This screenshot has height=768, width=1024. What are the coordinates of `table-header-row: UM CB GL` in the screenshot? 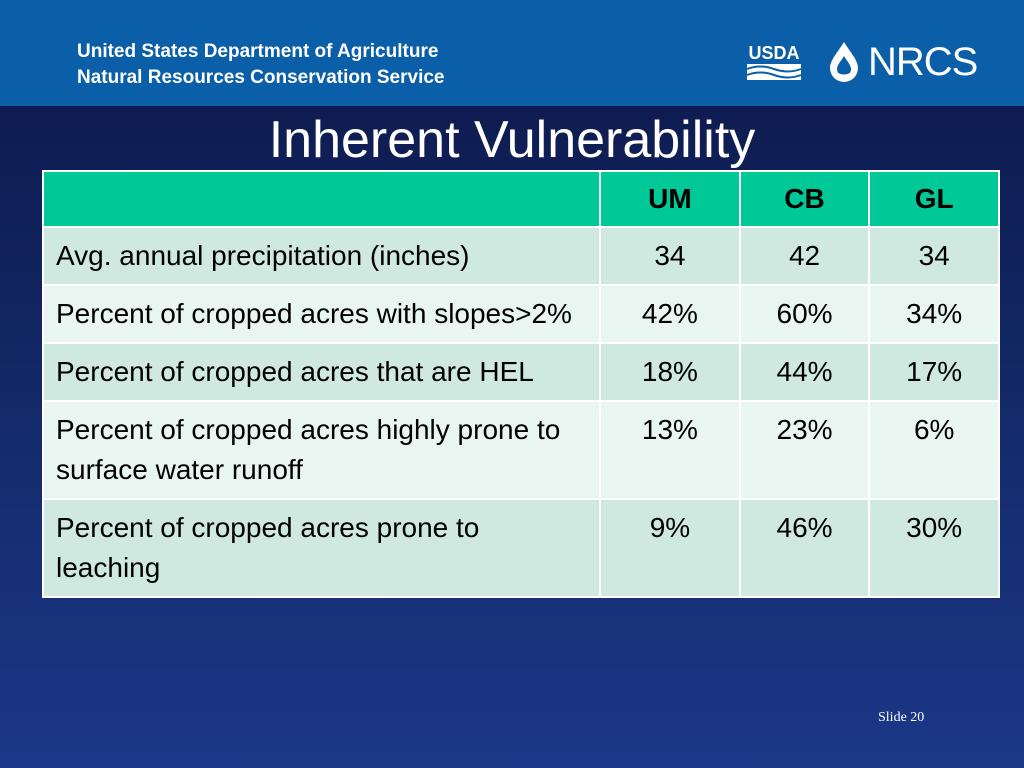 It's located at (520, 199).